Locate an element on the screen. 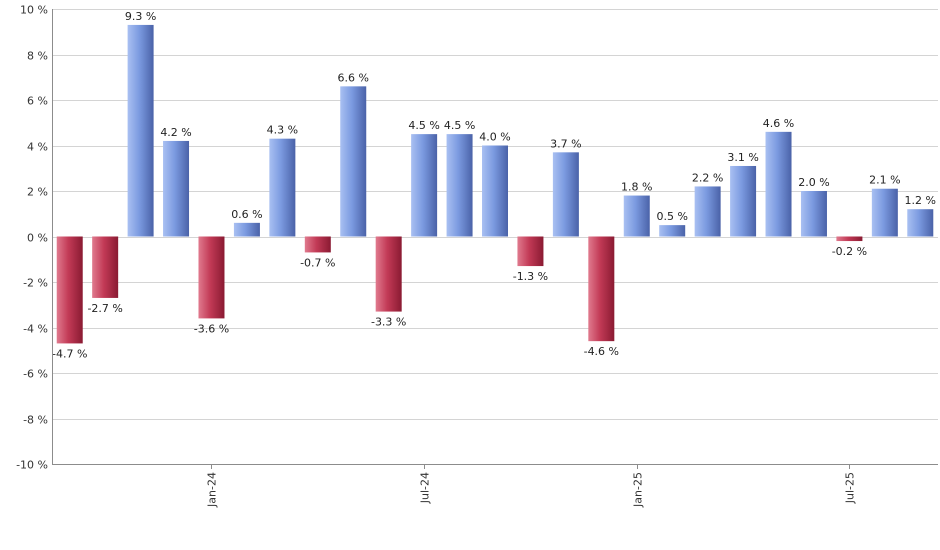 This screenshot has width=940, height=550. data-label: 2.2 % is located at coordinates (707, 177).